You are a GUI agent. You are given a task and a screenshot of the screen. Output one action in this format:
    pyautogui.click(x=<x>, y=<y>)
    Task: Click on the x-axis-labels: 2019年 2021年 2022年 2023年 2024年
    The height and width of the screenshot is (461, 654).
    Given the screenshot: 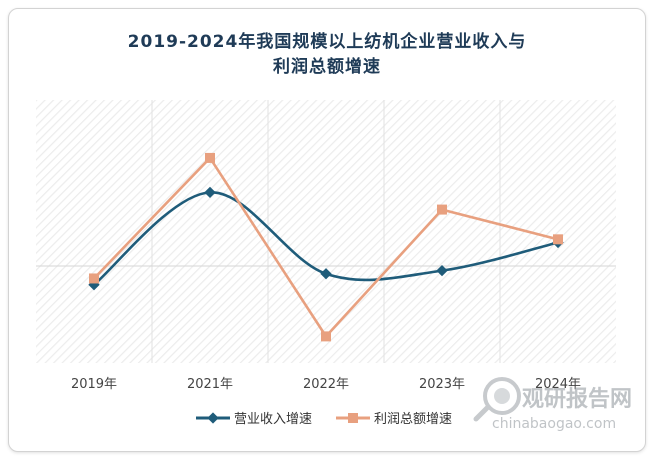 What is the action you would take?
    pyautogui.click(x=326, y=384)
    